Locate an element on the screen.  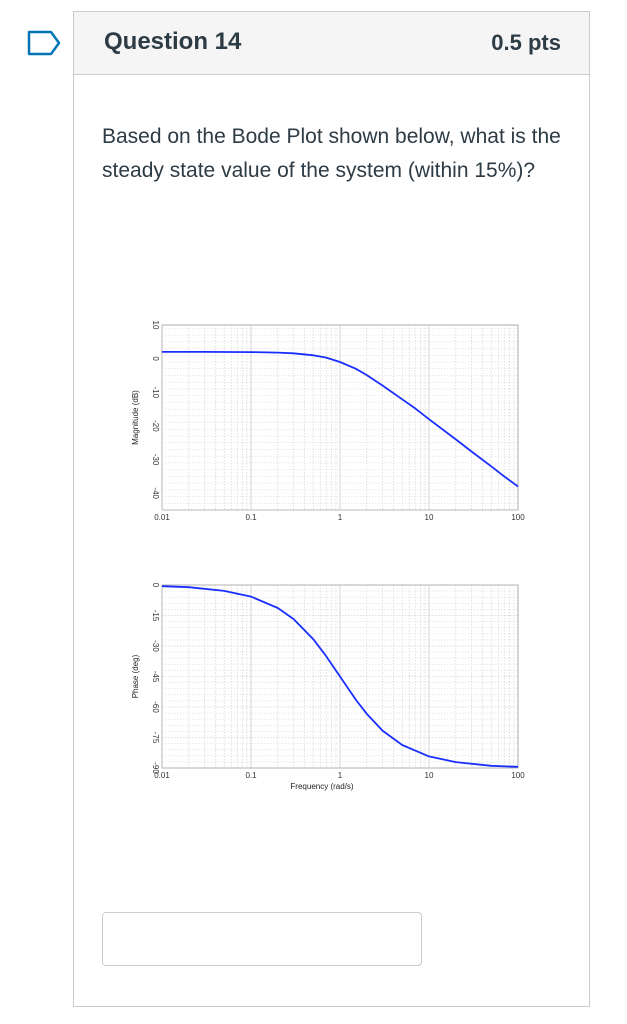
y-tick-label: -90 is located at coordinates (155, 768).